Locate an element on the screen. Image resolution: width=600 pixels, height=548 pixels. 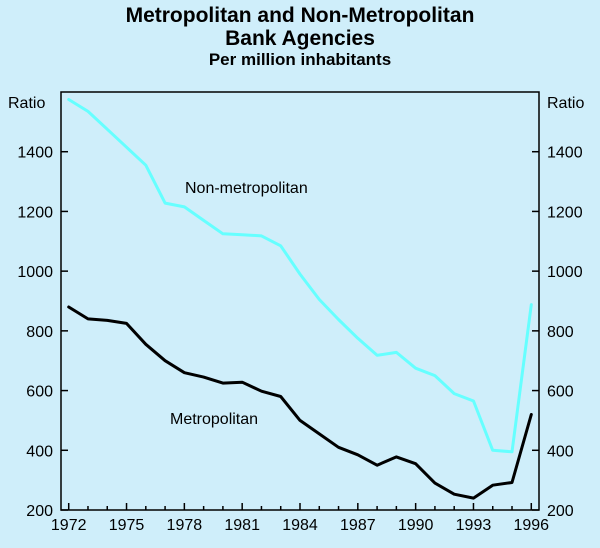
y-tick-label-right-1000: 1000 is located at coordinates (565, 272).